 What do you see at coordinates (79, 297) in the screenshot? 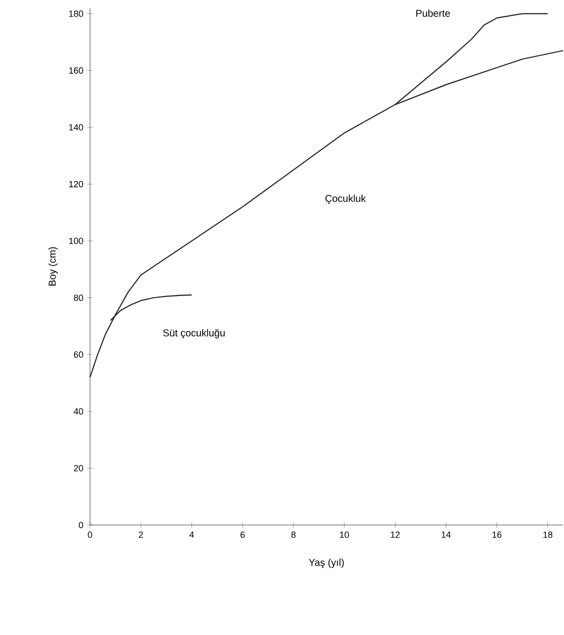
I see `y-tick-label: 80` at bounding box center [79, 297].